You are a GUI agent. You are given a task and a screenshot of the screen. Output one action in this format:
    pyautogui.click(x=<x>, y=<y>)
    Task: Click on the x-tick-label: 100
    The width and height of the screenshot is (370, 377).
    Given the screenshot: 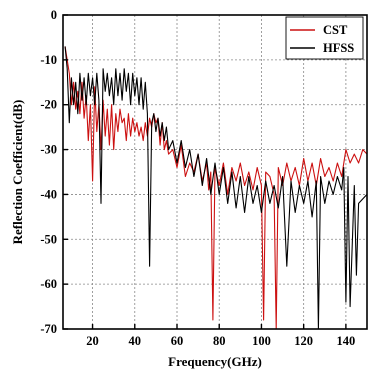 What is the action you would take?
    pyautogui.click(x=261, y=341)
    